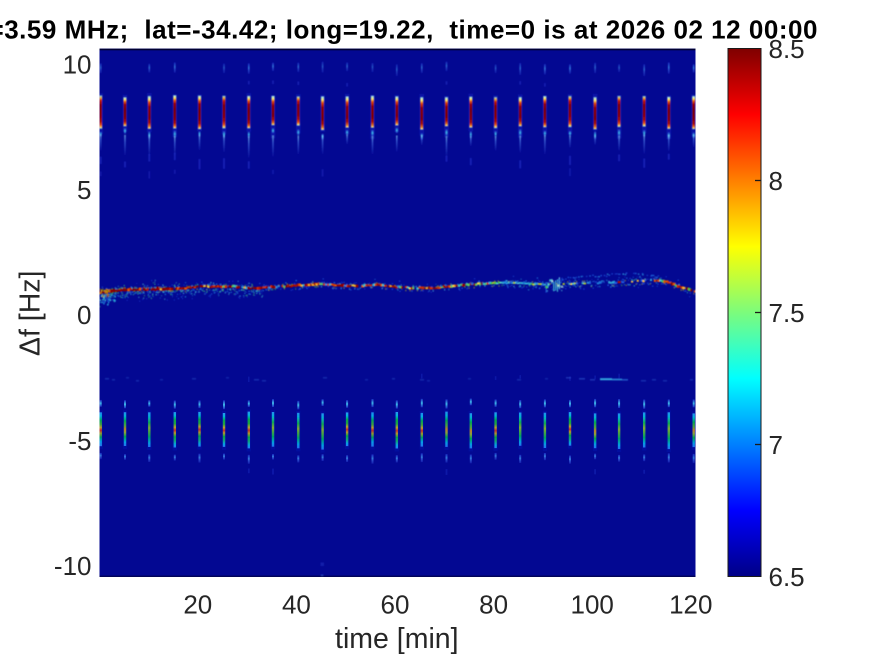 The image size is (875, 656). Describe the element at coordinates (787, 313) in the screenshot. I see `svg-text: 7.5` at that location.